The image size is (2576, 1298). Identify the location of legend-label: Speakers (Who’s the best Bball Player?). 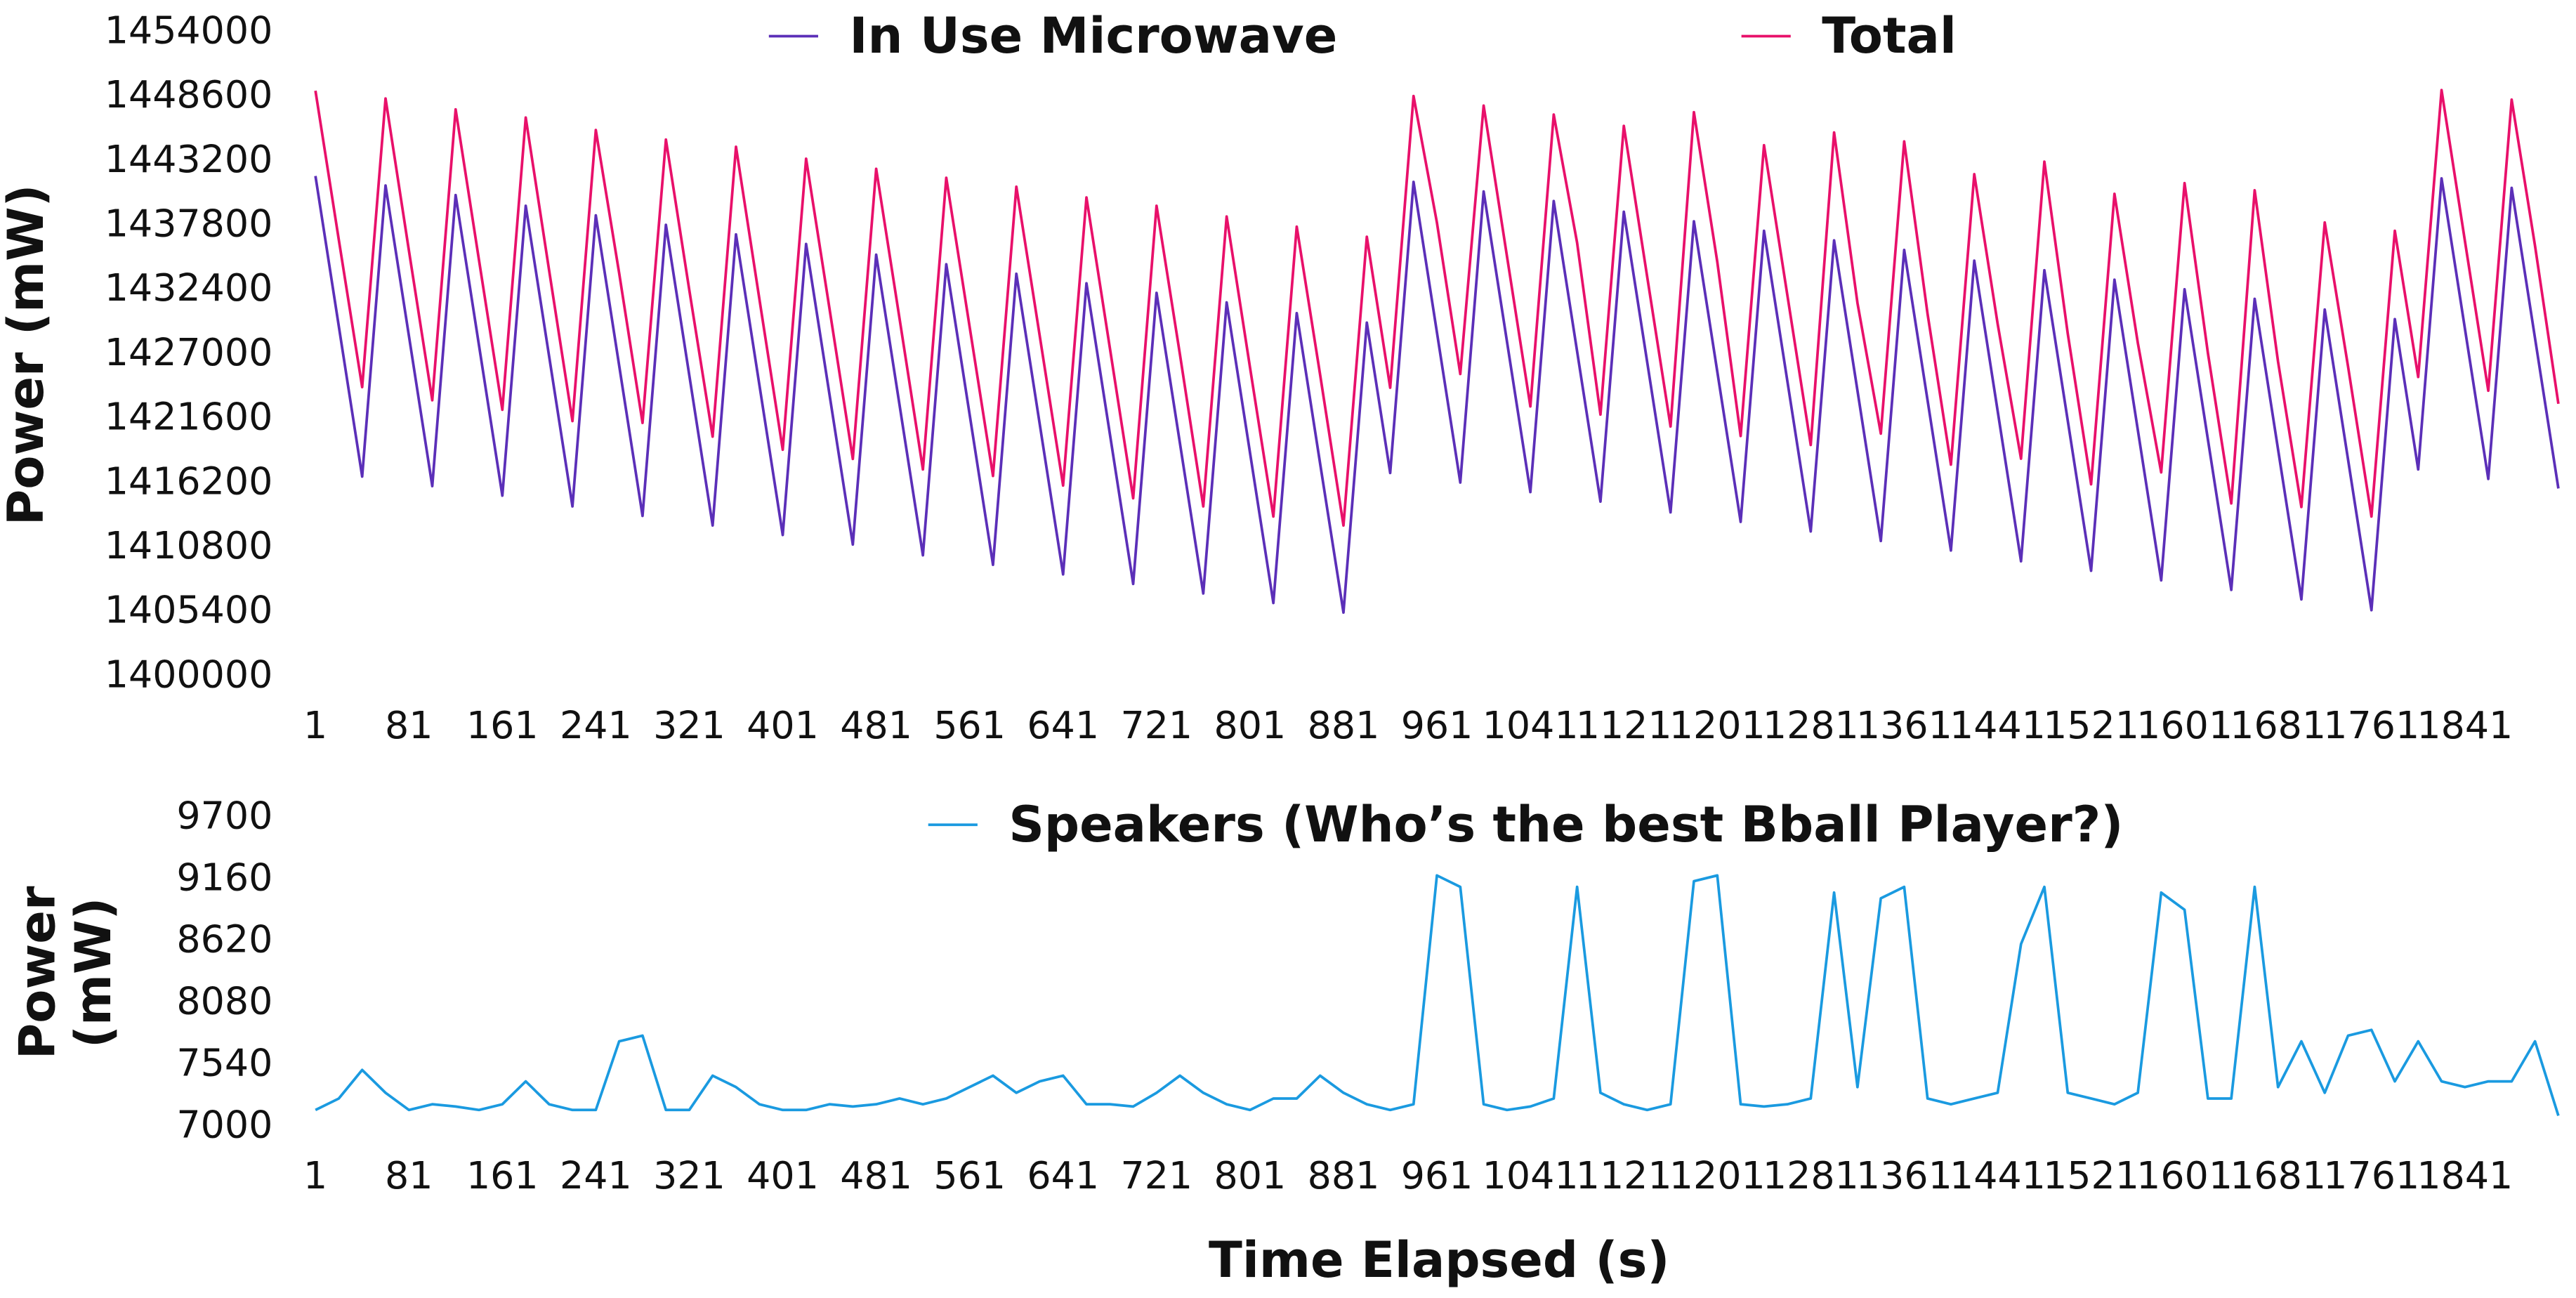
(1565, 824).